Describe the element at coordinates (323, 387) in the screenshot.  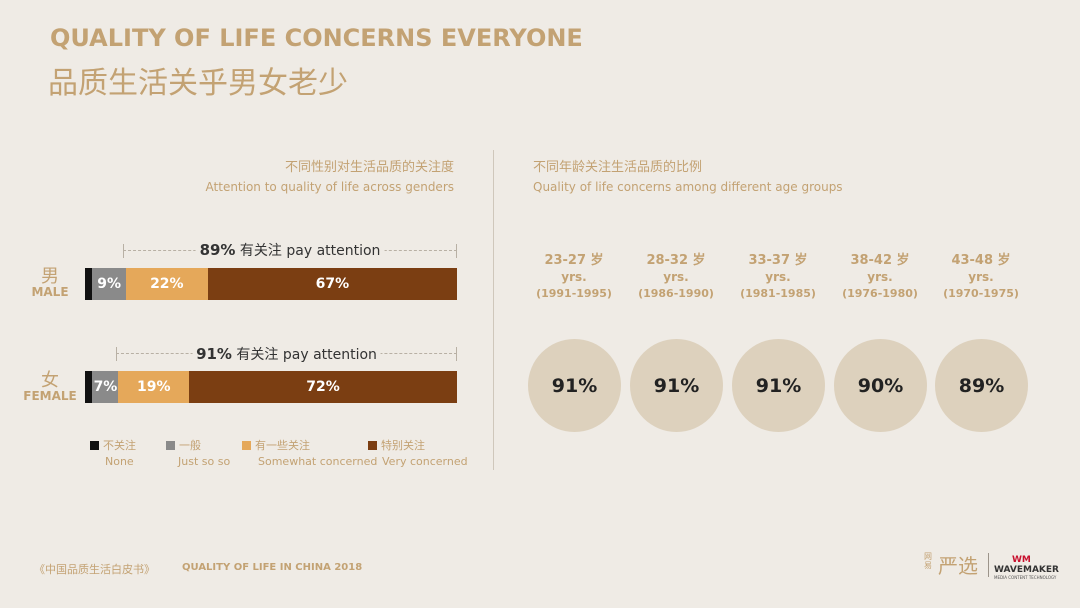
I see `bar-segment: 72%` at that location.